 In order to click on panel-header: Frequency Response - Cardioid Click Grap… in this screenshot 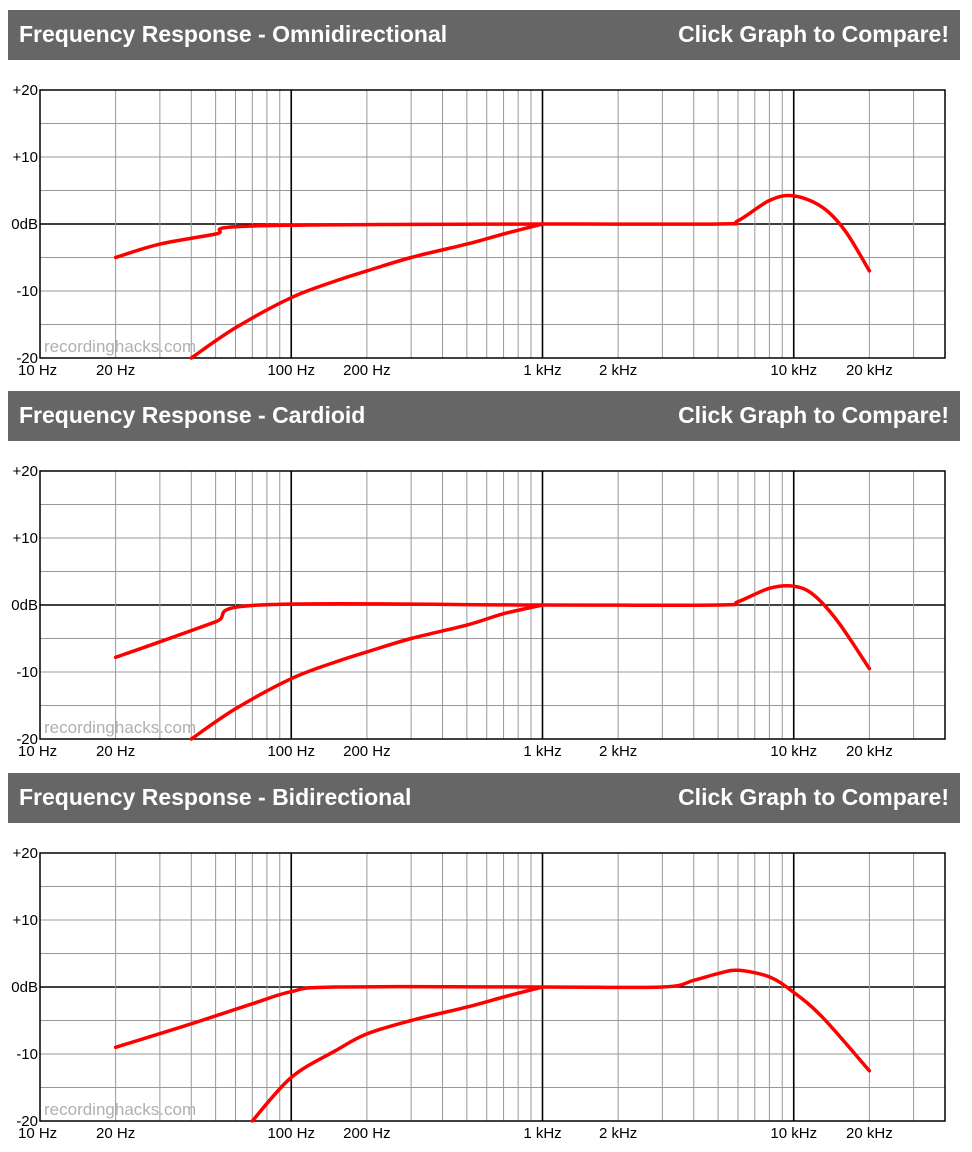, I will do `click(484, 416)`.